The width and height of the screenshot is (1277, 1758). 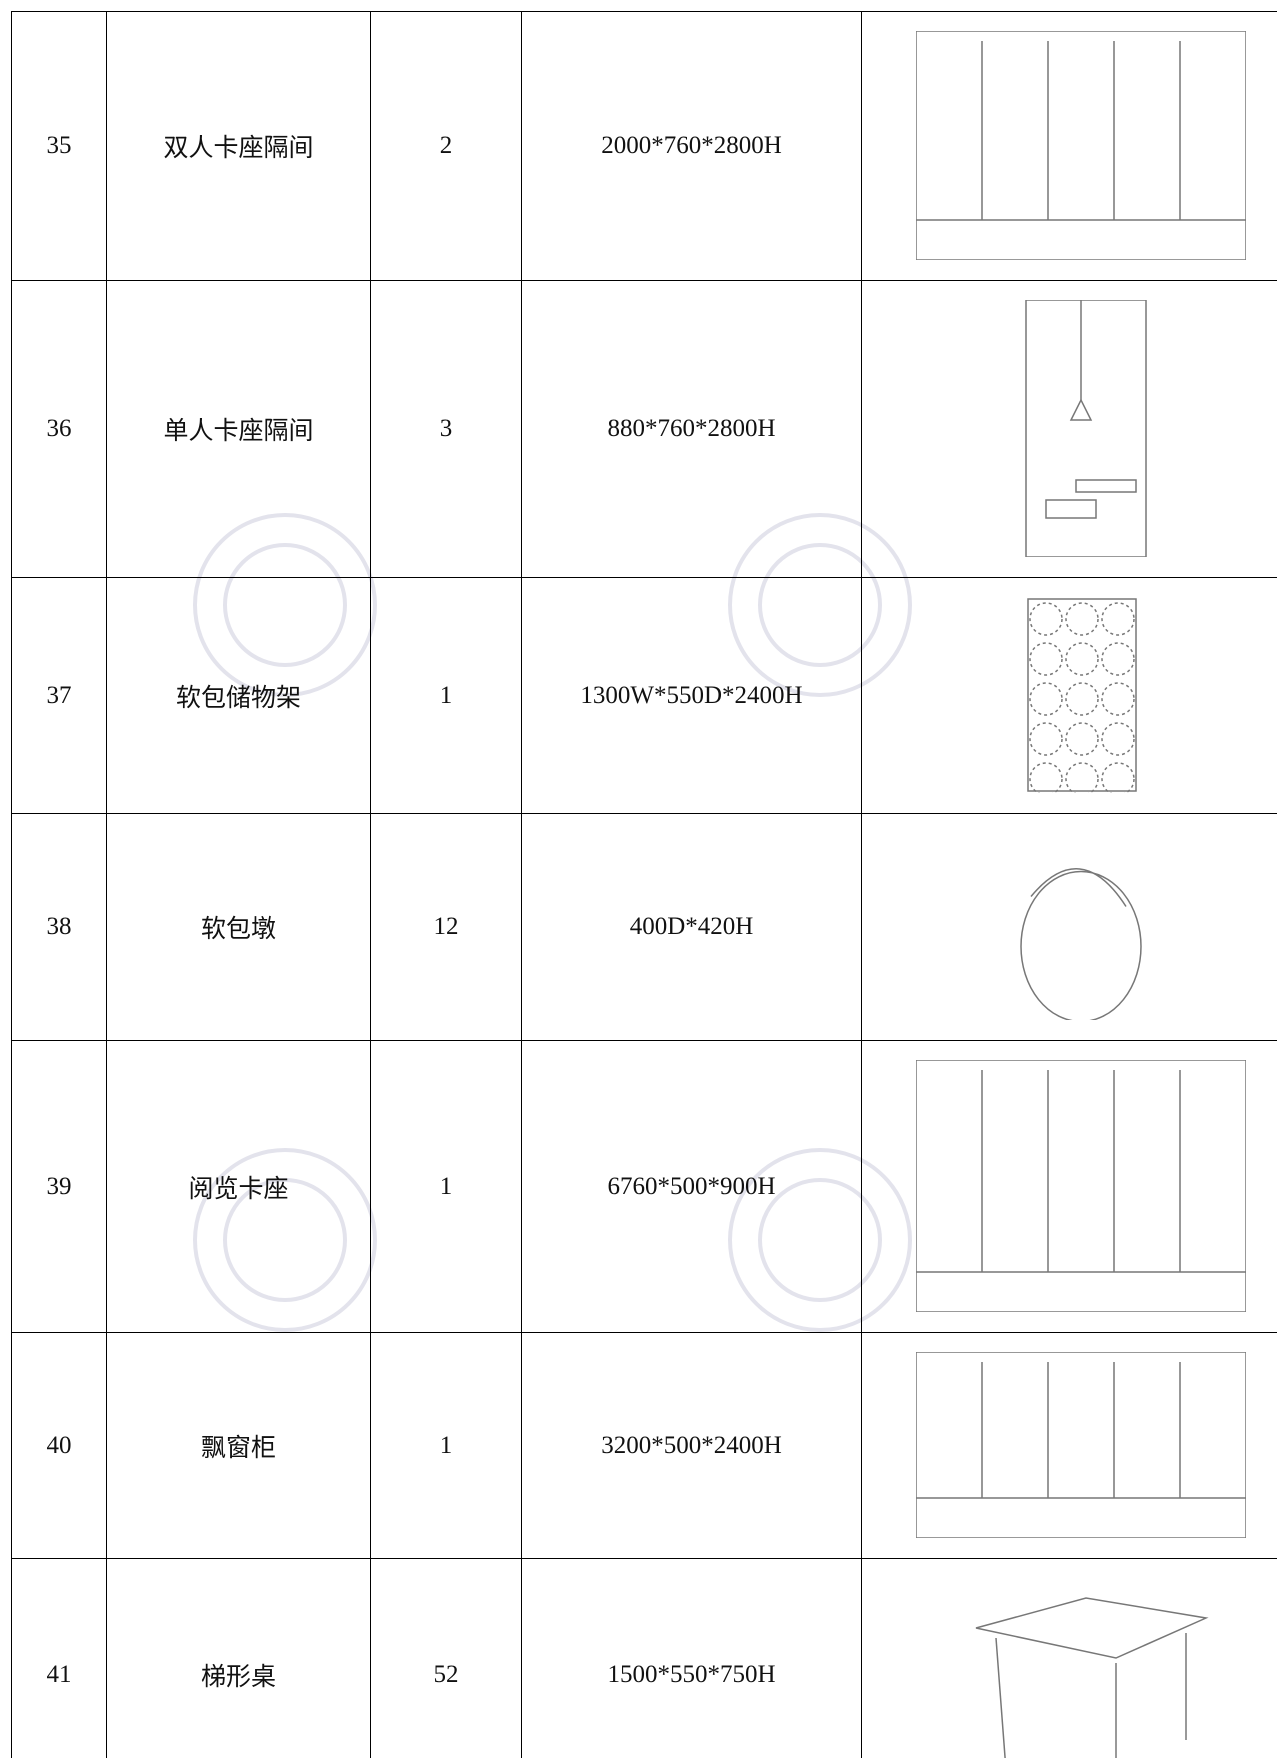 I want to click on item-name-cell: 软包墩, so click(x=238, y=926).